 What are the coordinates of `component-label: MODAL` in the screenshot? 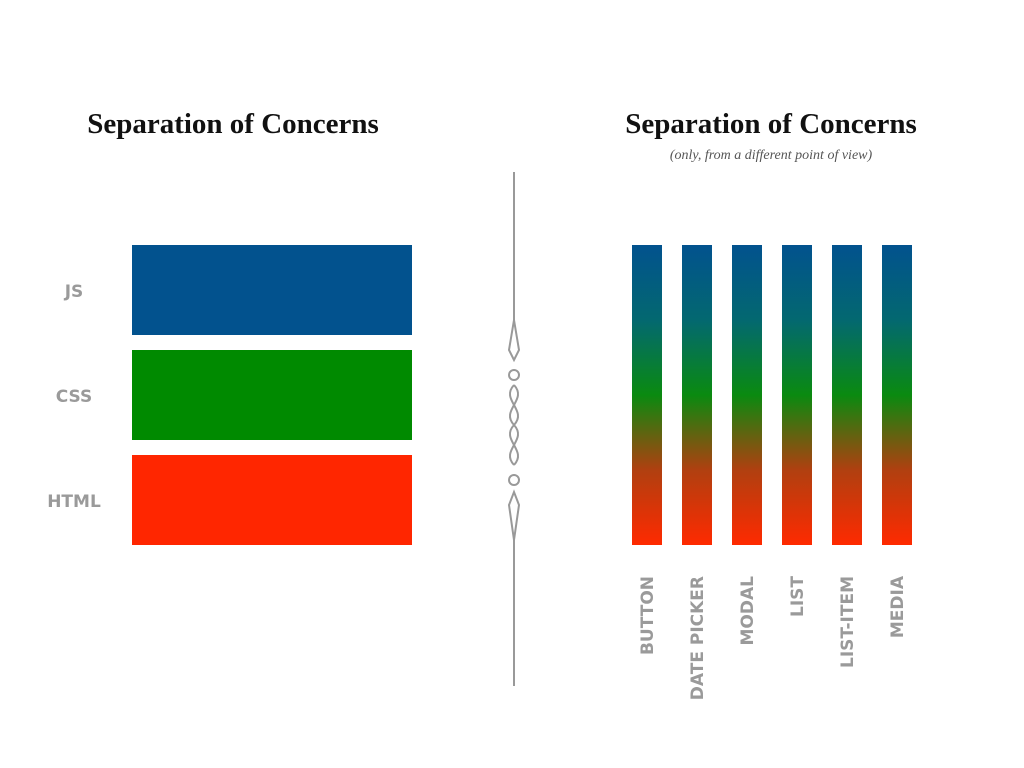 It's located at (748, 611).